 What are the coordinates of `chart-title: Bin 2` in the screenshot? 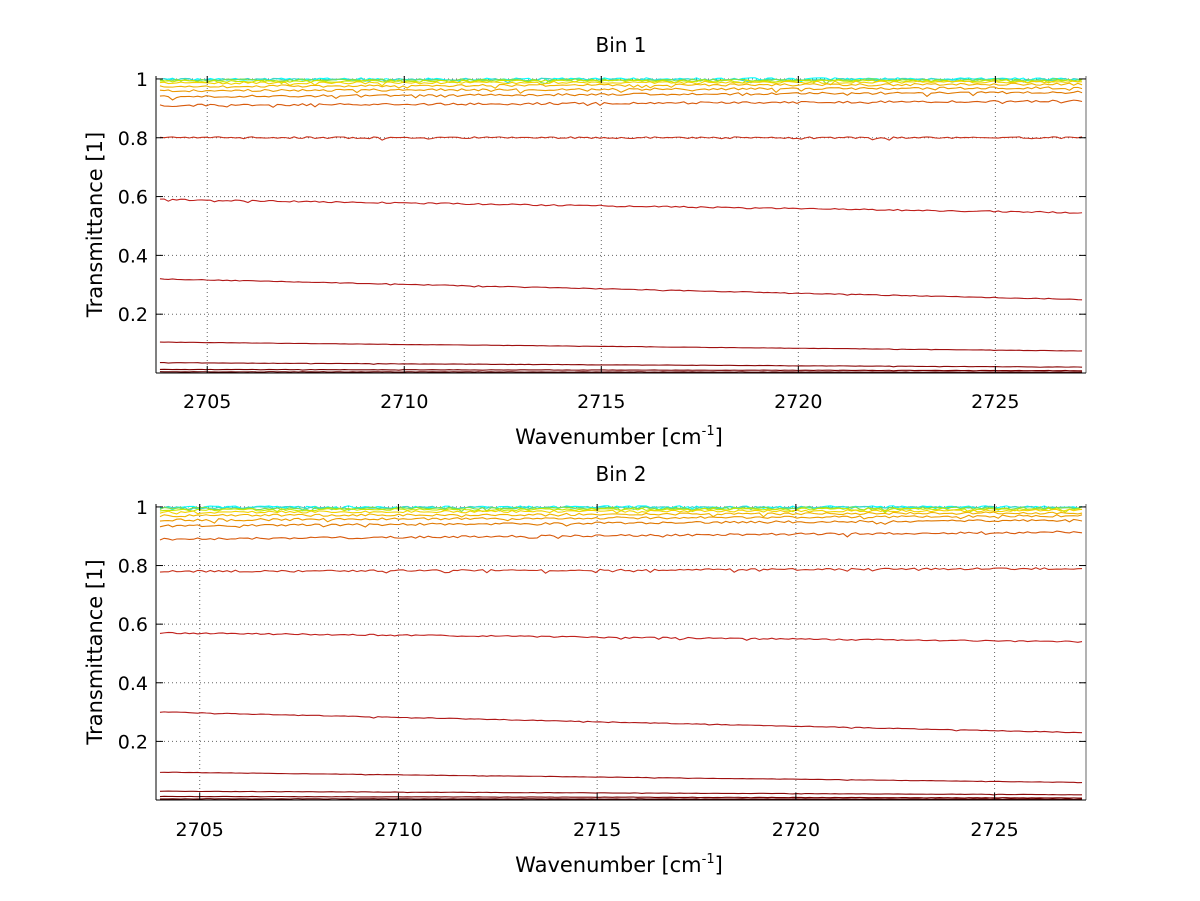 It's located at (620, 474).